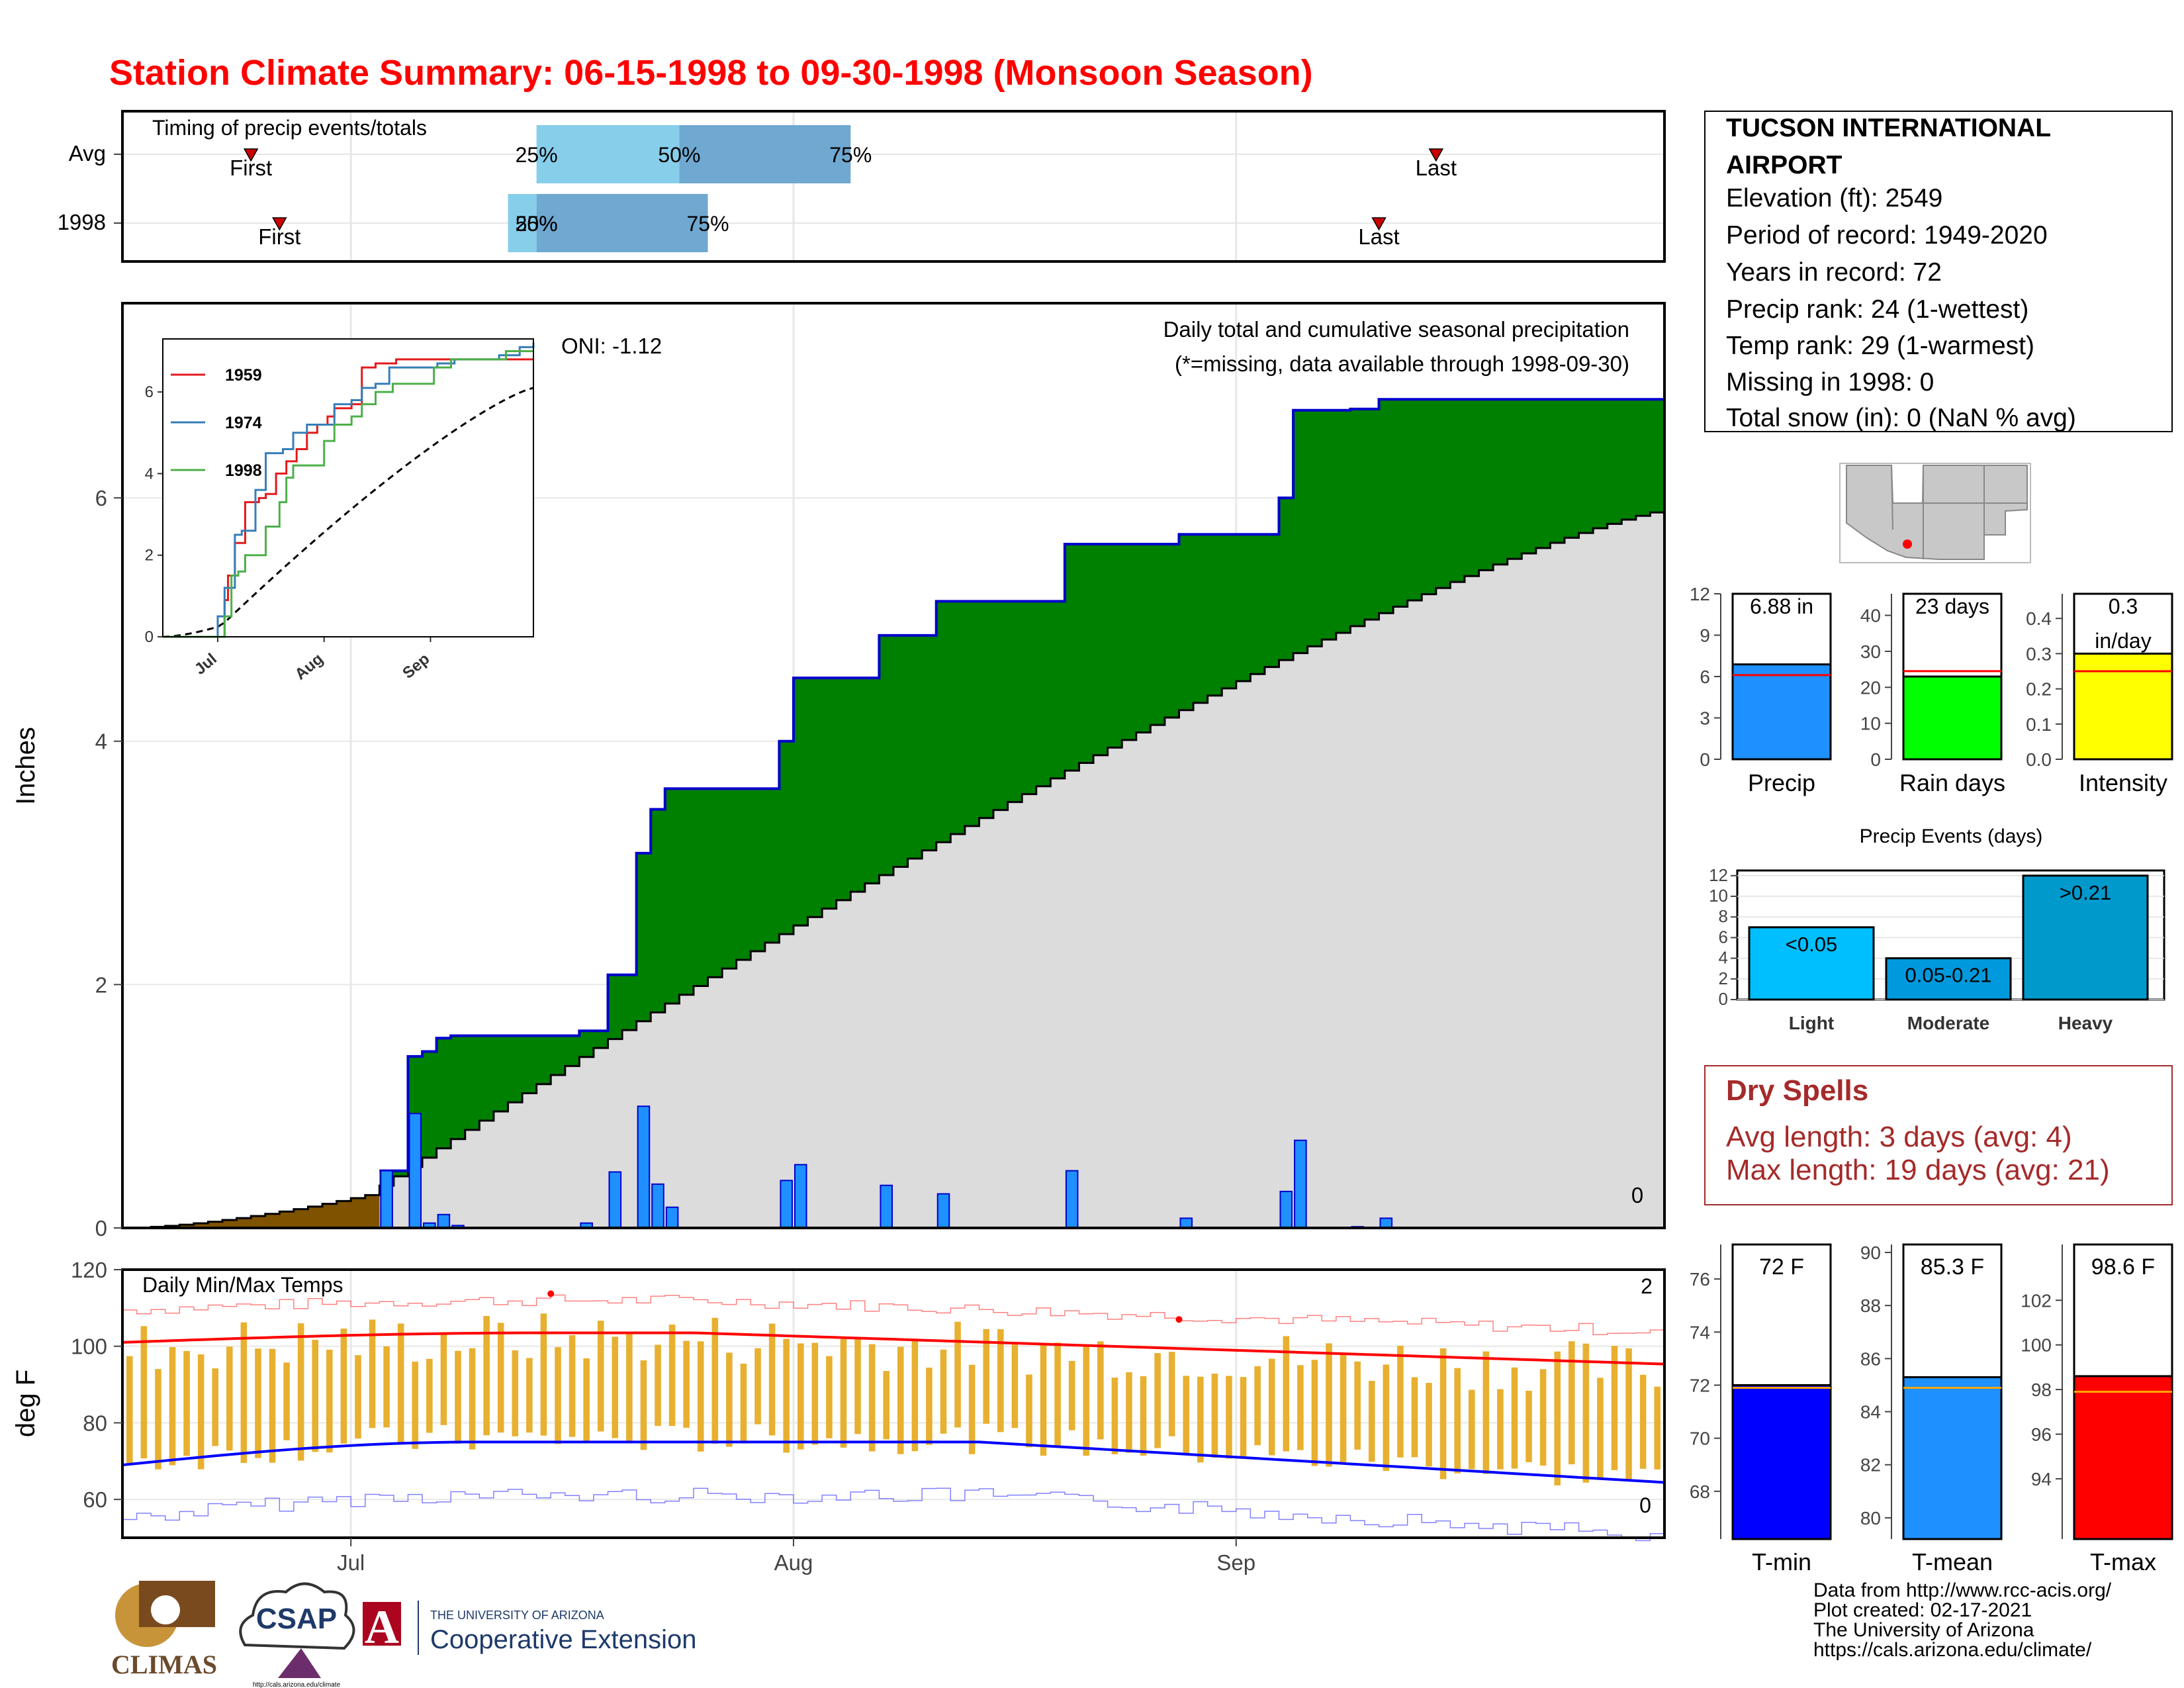  I want to click on summary-y-tick-label: 6, so click(1705, 677).